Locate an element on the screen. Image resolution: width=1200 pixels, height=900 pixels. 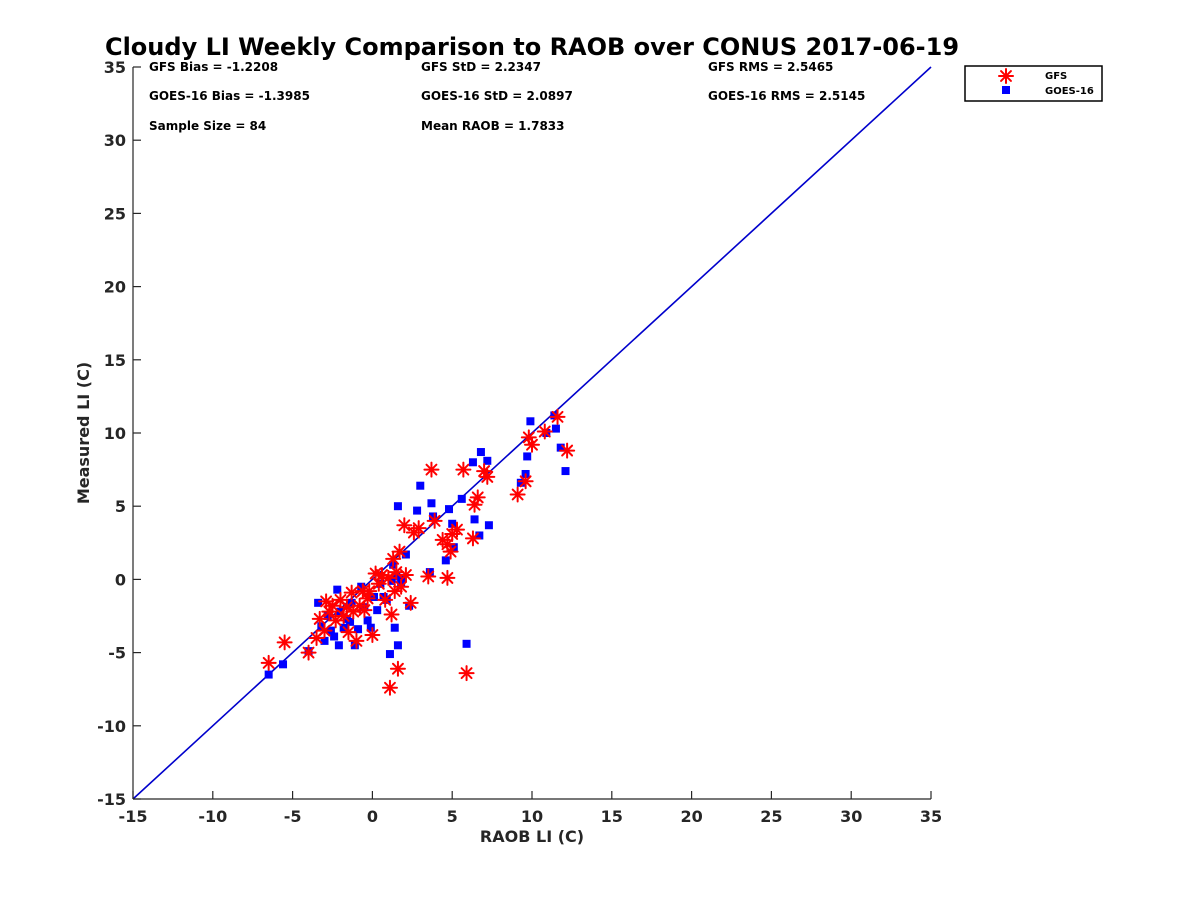
y-tick-label: -10 is located at coordinates (111, 726).